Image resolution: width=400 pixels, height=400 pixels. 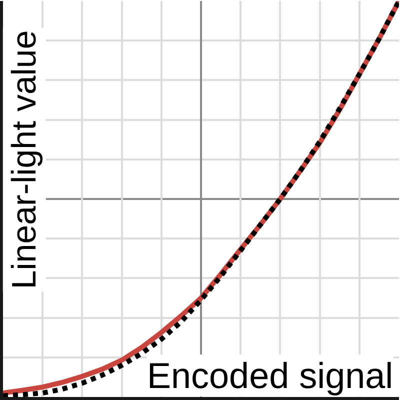 I want to click on x-axis-title: Encoded signal, so click(x=270, y=375).